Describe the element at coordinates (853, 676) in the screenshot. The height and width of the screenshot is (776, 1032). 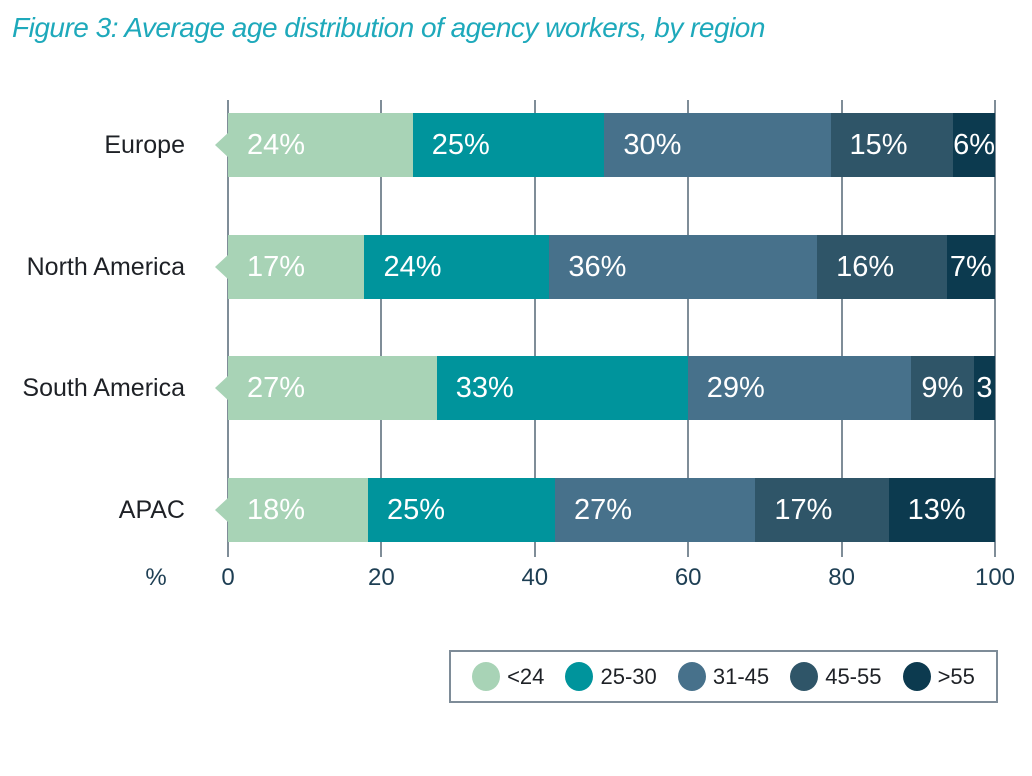
I see `legend-label: 45-55` at that location.